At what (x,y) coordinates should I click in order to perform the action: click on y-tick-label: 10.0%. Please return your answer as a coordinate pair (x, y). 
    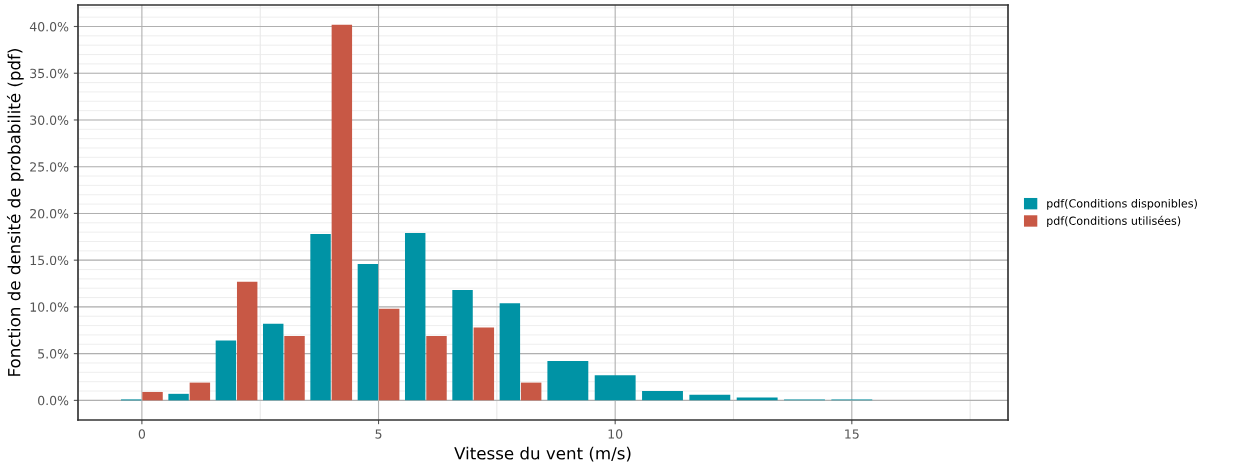
    Looking at the image, I should click on (49, 307).